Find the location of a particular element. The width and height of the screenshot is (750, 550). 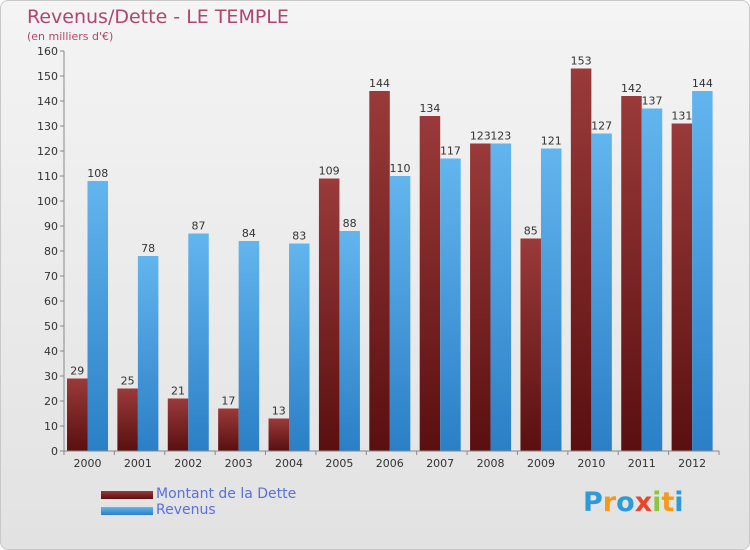

revenus-value-label: 88 is located at coordinates (350, 223).